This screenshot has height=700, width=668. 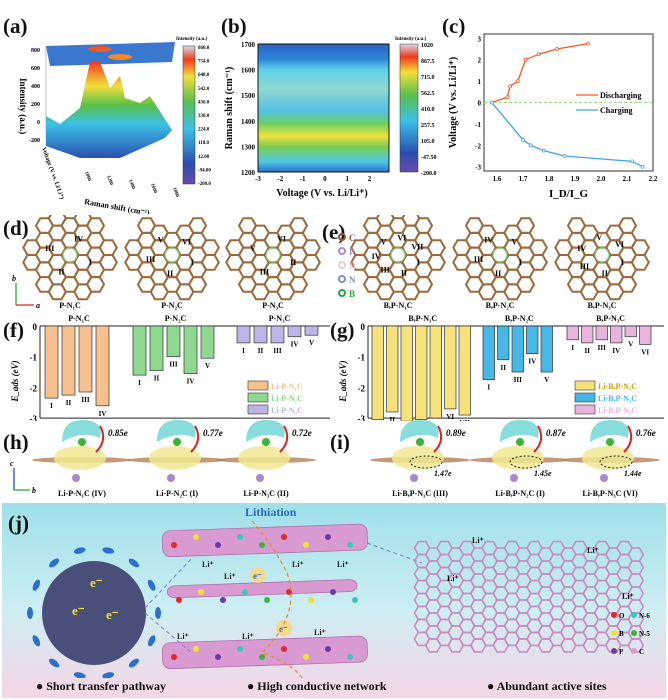 I want to click on y-tick-label: 1200, so click(x=248, y=173).